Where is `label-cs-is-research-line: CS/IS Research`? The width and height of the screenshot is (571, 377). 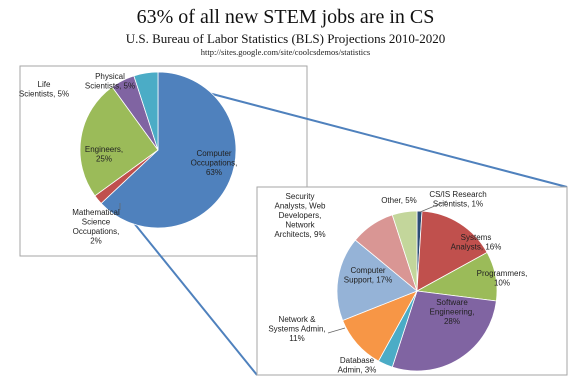 label-cs-is-research-line: CS/IS Research is located at coordinates (457, 194).